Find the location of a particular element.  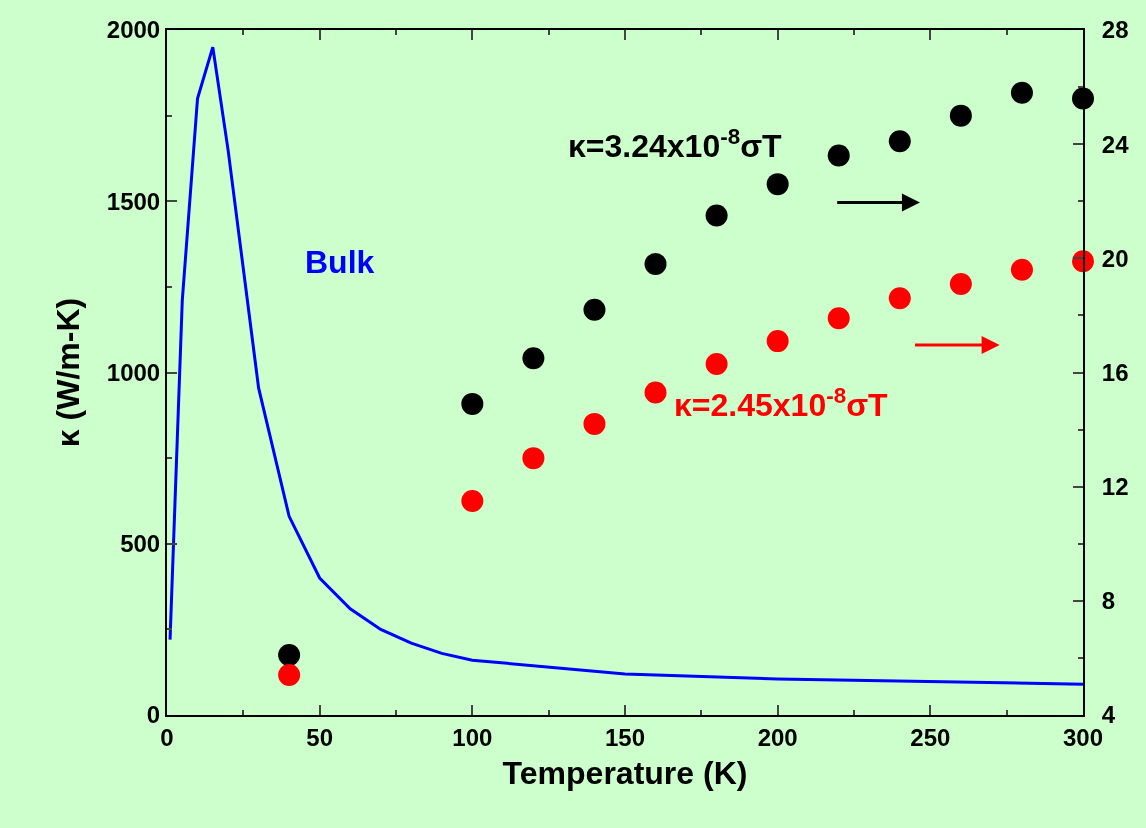

y2-tick-label: 12 is located at coordinates (1115, 487).